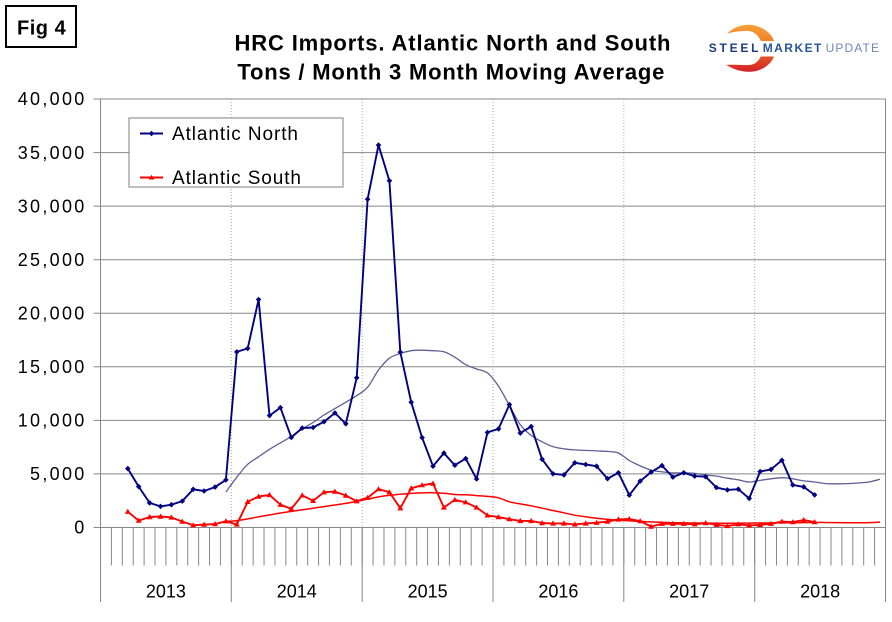 This screenshot has width=892, height=622. Describe the element at coordinates (52, 99) in the screenshot. I see `svg-text: 40,000` at that location.